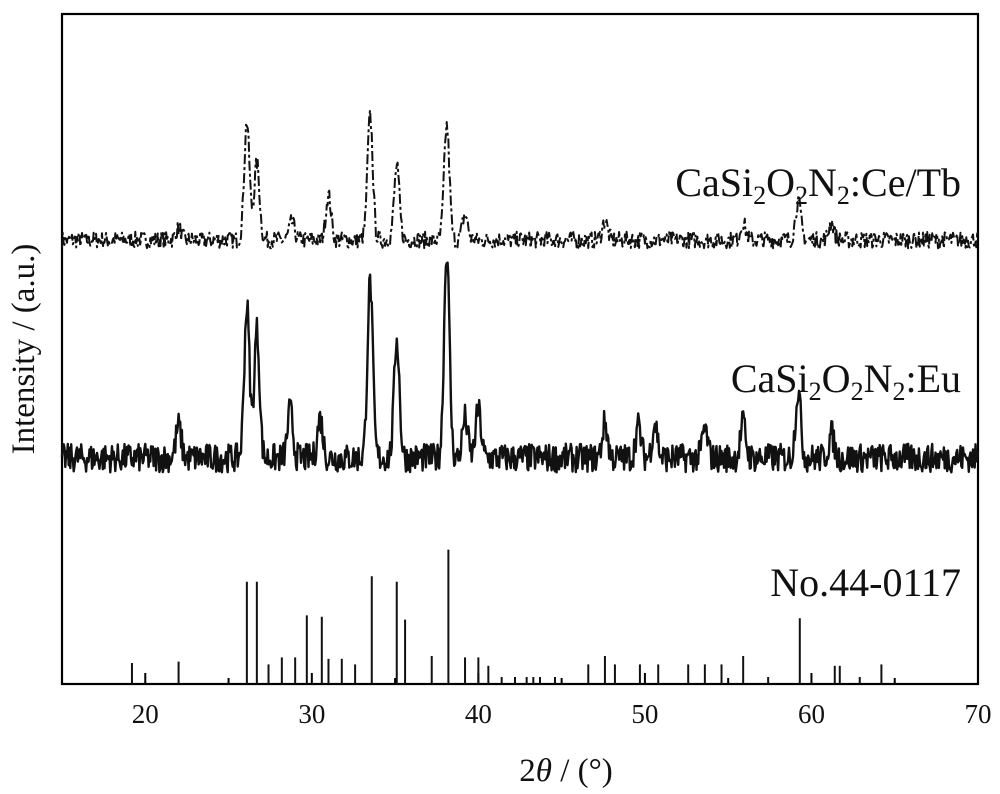 The width and height of the screenshot is (1000, 794). What do you see at coordinates (978, 714) in the screenshot?
I see `x-tick-label: 70` at bounding box center [978, 714].